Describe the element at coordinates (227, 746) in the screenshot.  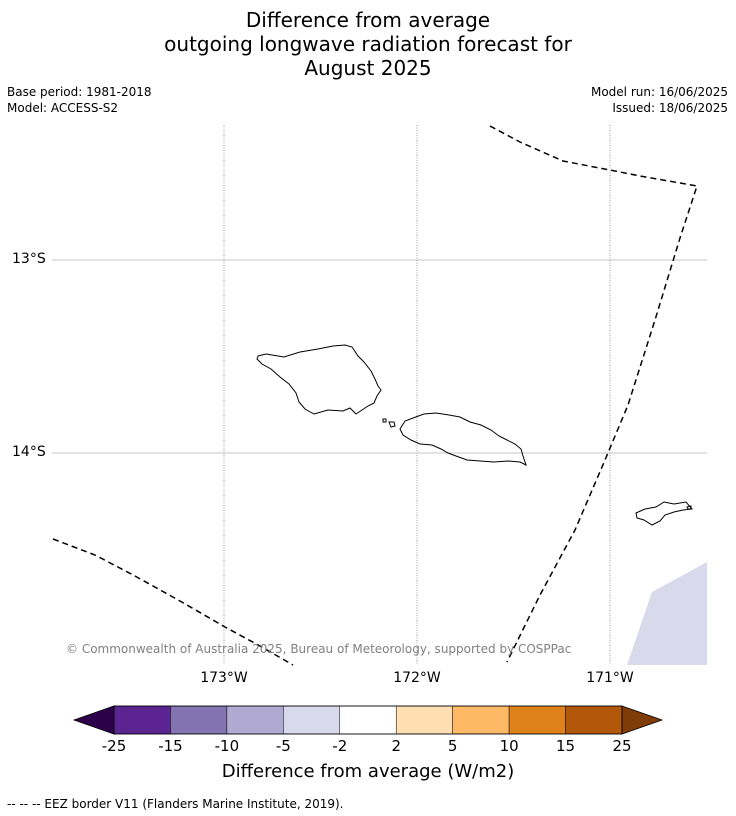
I see `colorbar-tick-label: -10` at that location.